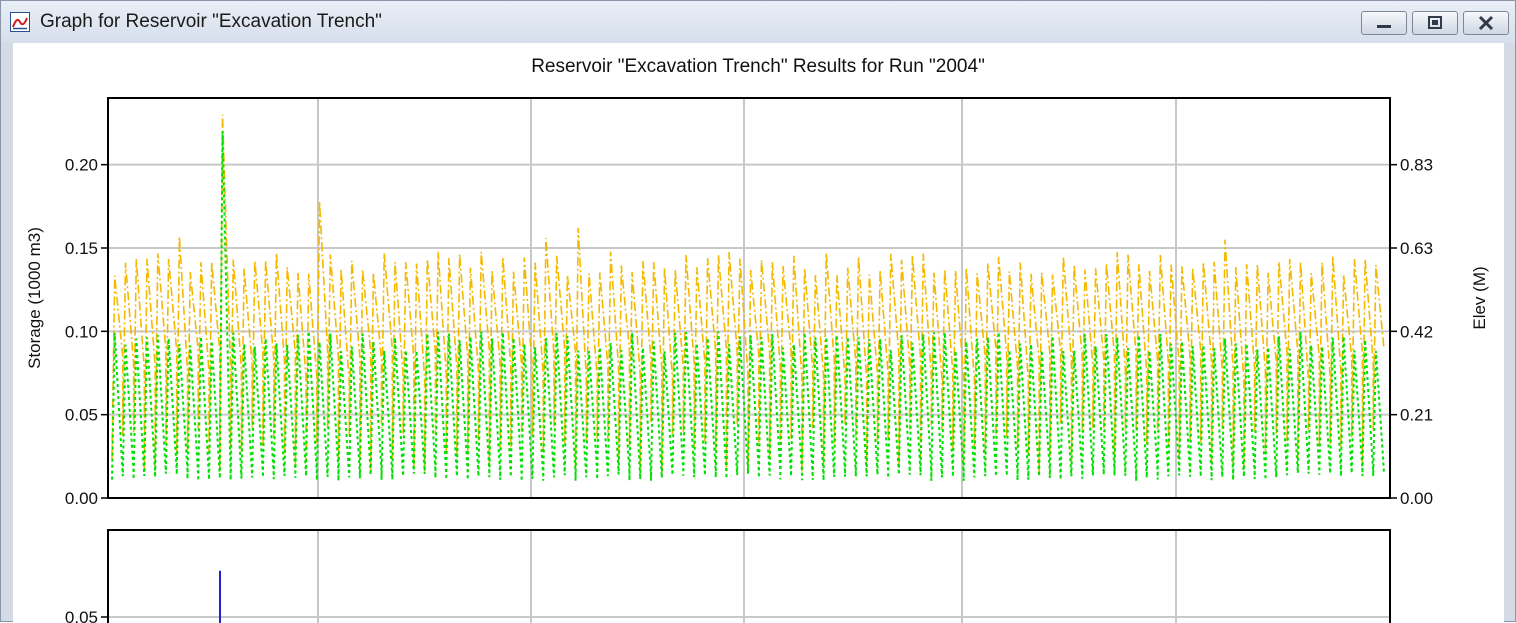 The width and height of the screenshot is (1516, 623). Describe the element at coordinates (1416, 331) in the screenshot. I see `y2-tick-label: 0.42` at that location.